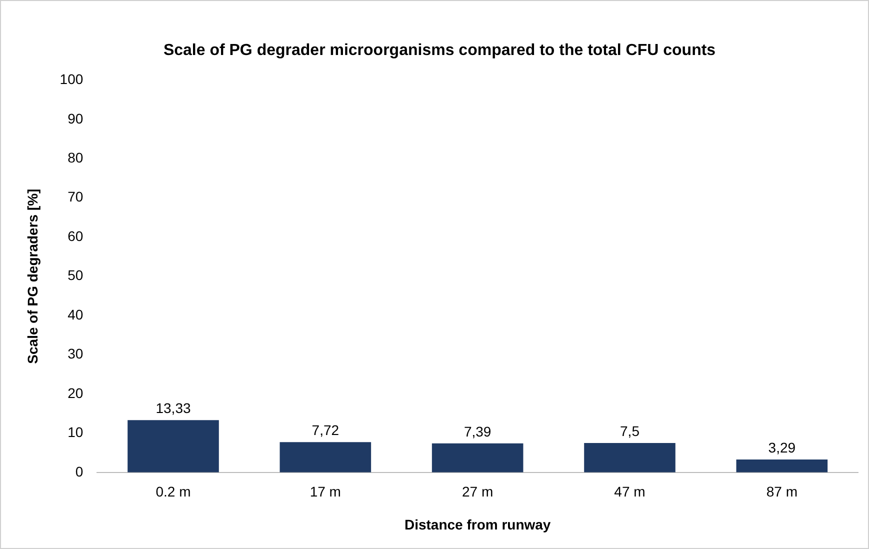 This screenshot has width=869, height=549. Describe the element at coordinates (173, 408) in the screenshot. I see `data-label: 13,33` at that location.